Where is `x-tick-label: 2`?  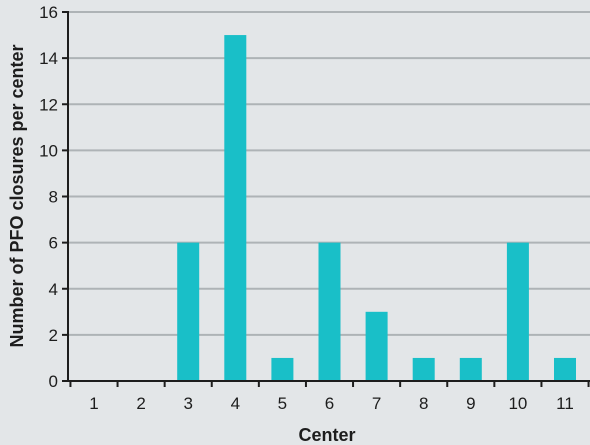 x-tick-label: 2 is located at coordinates (140, 403).